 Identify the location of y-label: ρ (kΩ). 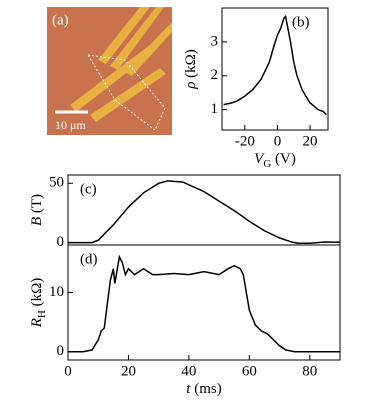
(191, 69).